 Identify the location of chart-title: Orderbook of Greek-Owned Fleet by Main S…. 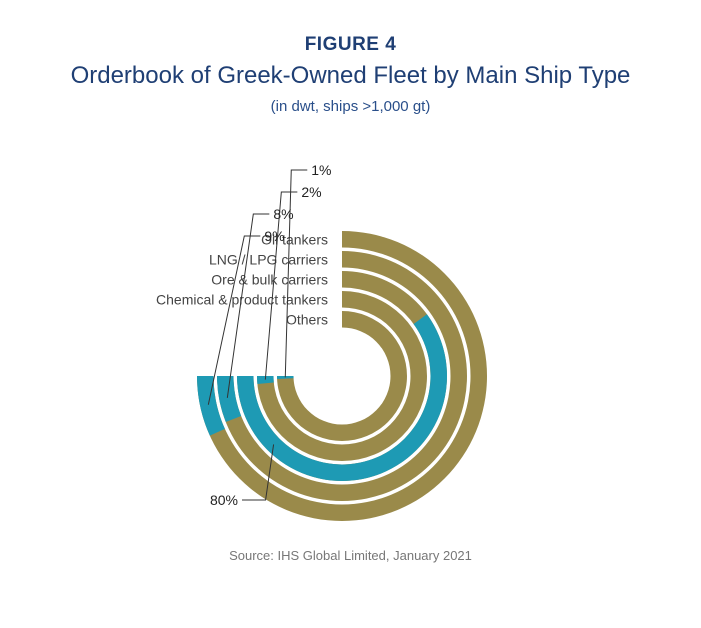
(350, 75).